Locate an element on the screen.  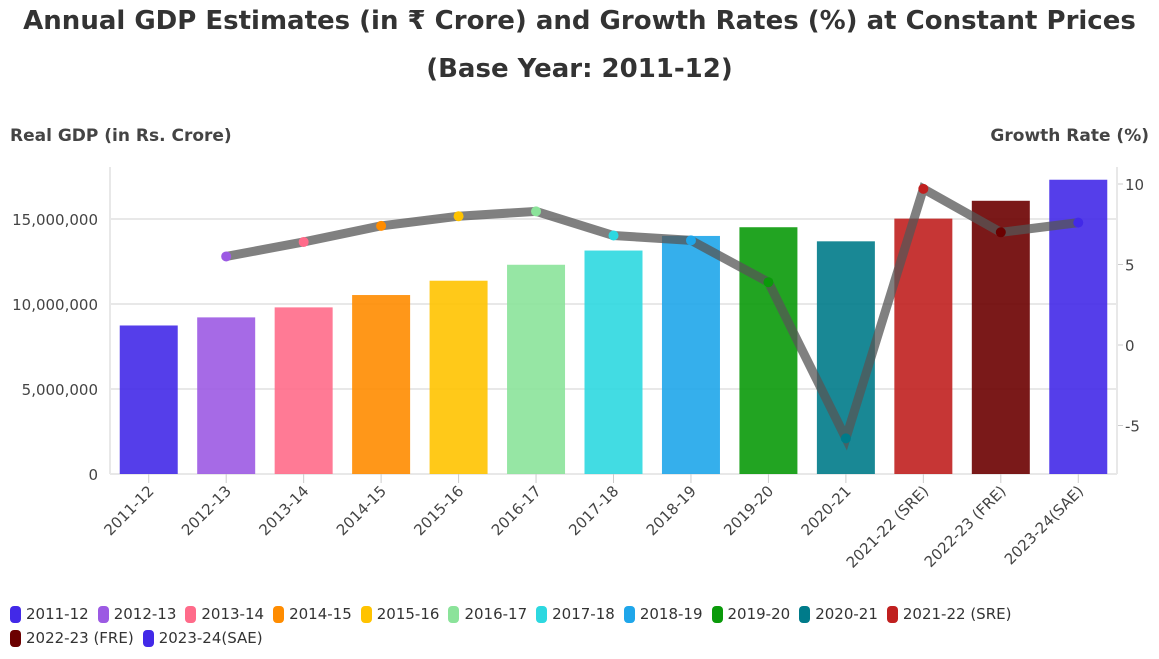
x-tick-label: 2014-15 is located at coordinates (361, 510).